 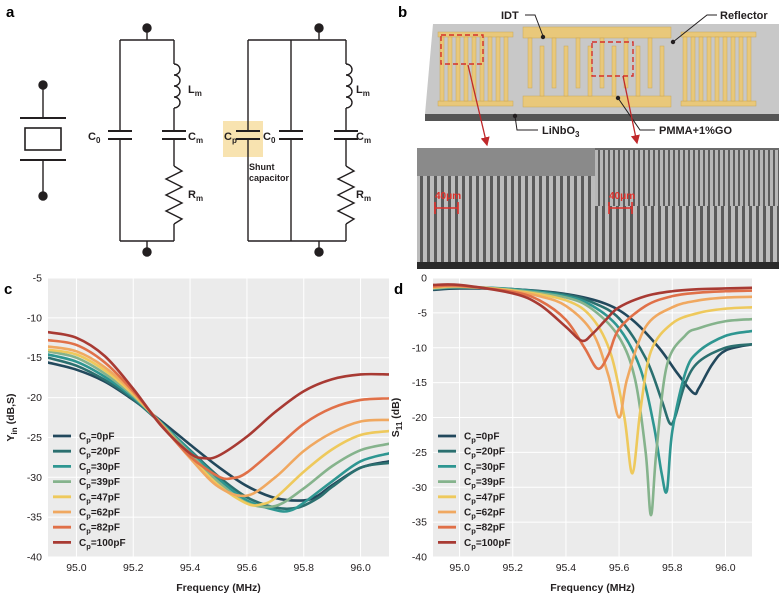 I want to click on y-axis-label: Yin (dB,S), so click(x=12, y=418).